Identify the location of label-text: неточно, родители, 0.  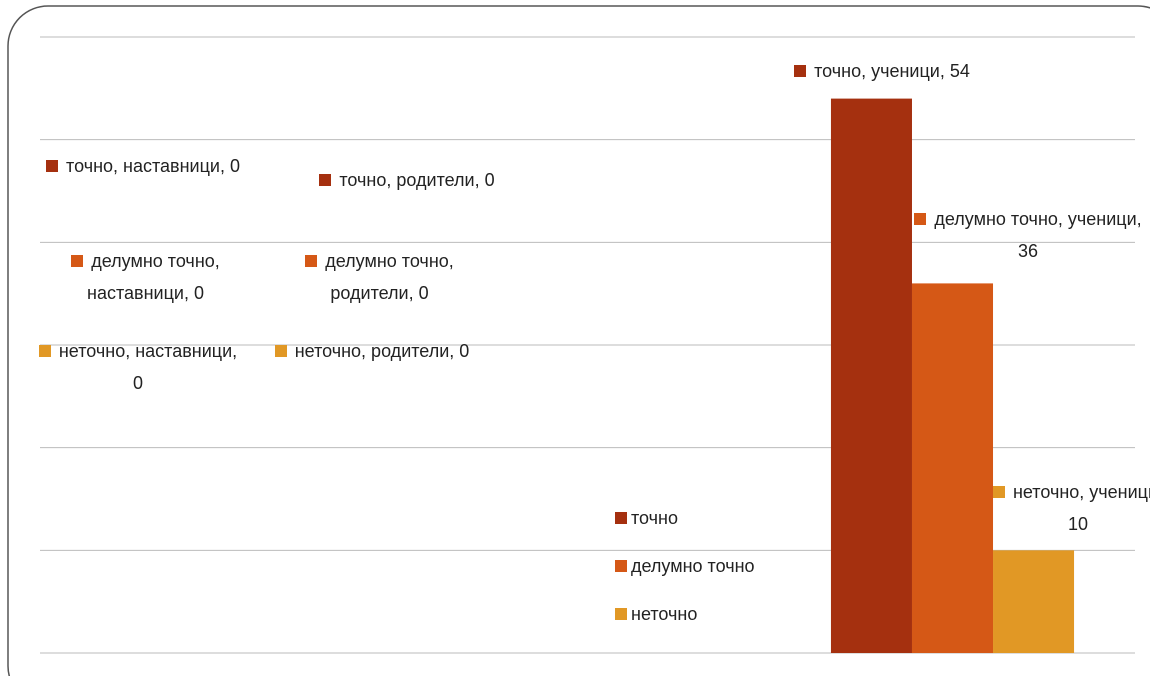
(382, 351).